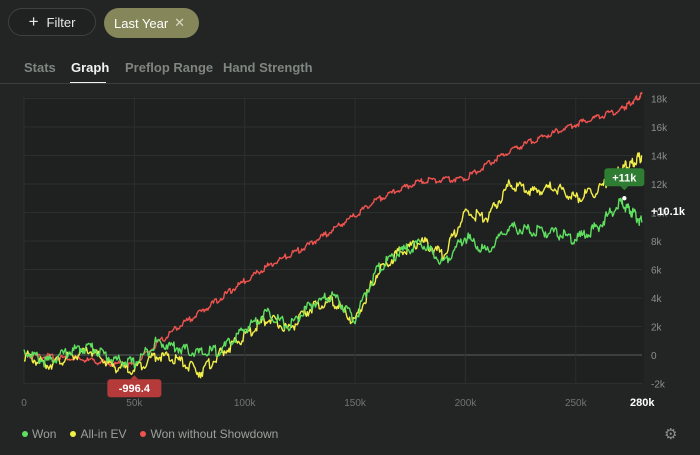 The image size is (700, 455). What do you see at coordinates (25, 434) in the screenshot?
I see `legend-swatch-won` at bounding box center [25, 434].